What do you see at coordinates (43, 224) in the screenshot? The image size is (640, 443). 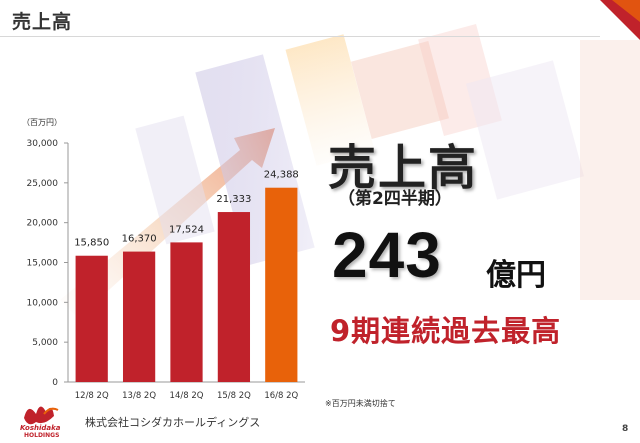 I see `y-tick-label: 20,000` at bounding box center [43, 224].